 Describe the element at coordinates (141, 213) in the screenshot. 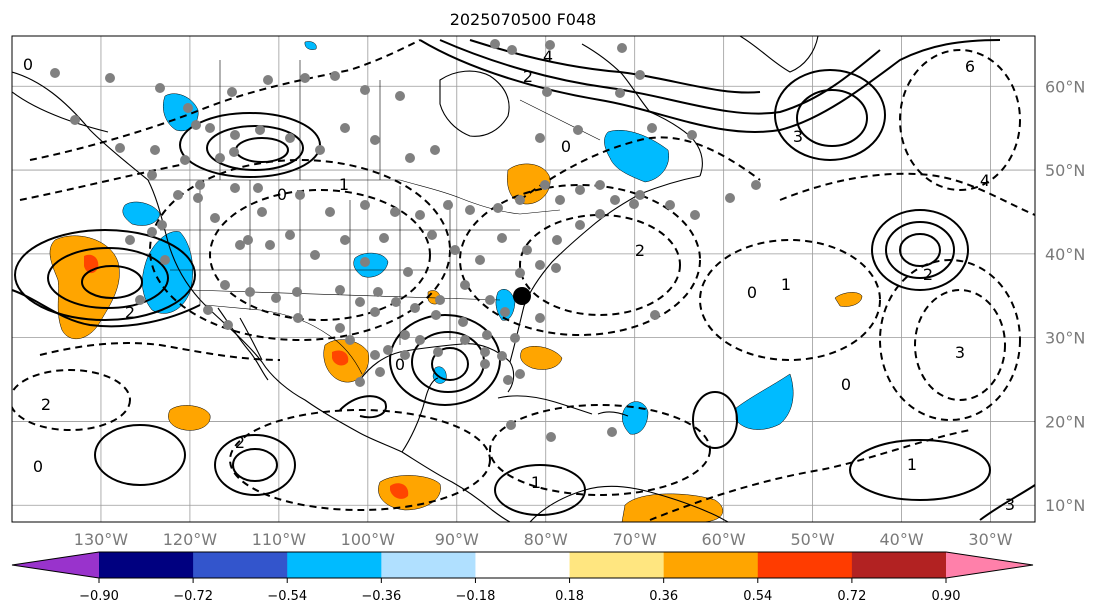

I see `negative-anomaly-patch` at that location.